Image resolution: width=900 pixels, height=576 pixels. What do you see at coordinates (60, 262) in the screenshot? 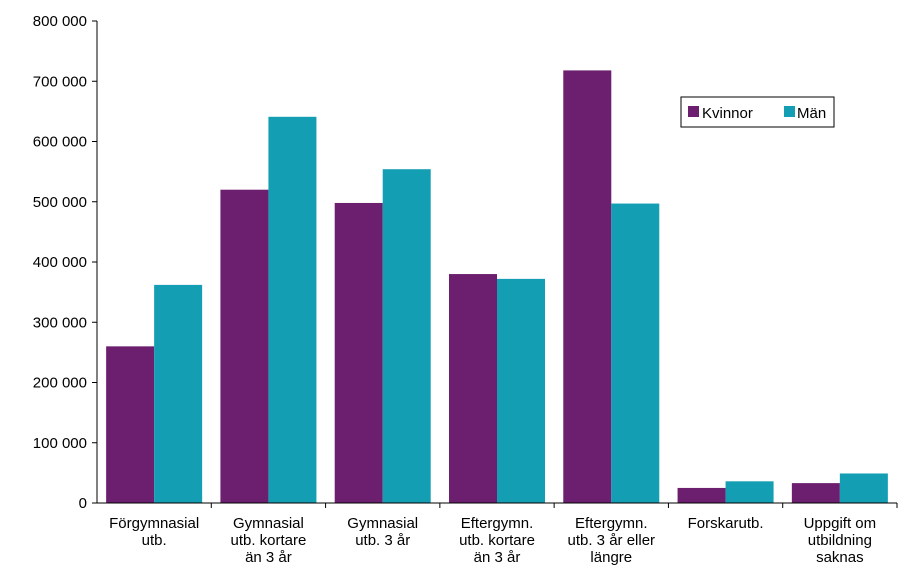
I see `y-tick-label: 400 000` at bounding box center [60, 262].